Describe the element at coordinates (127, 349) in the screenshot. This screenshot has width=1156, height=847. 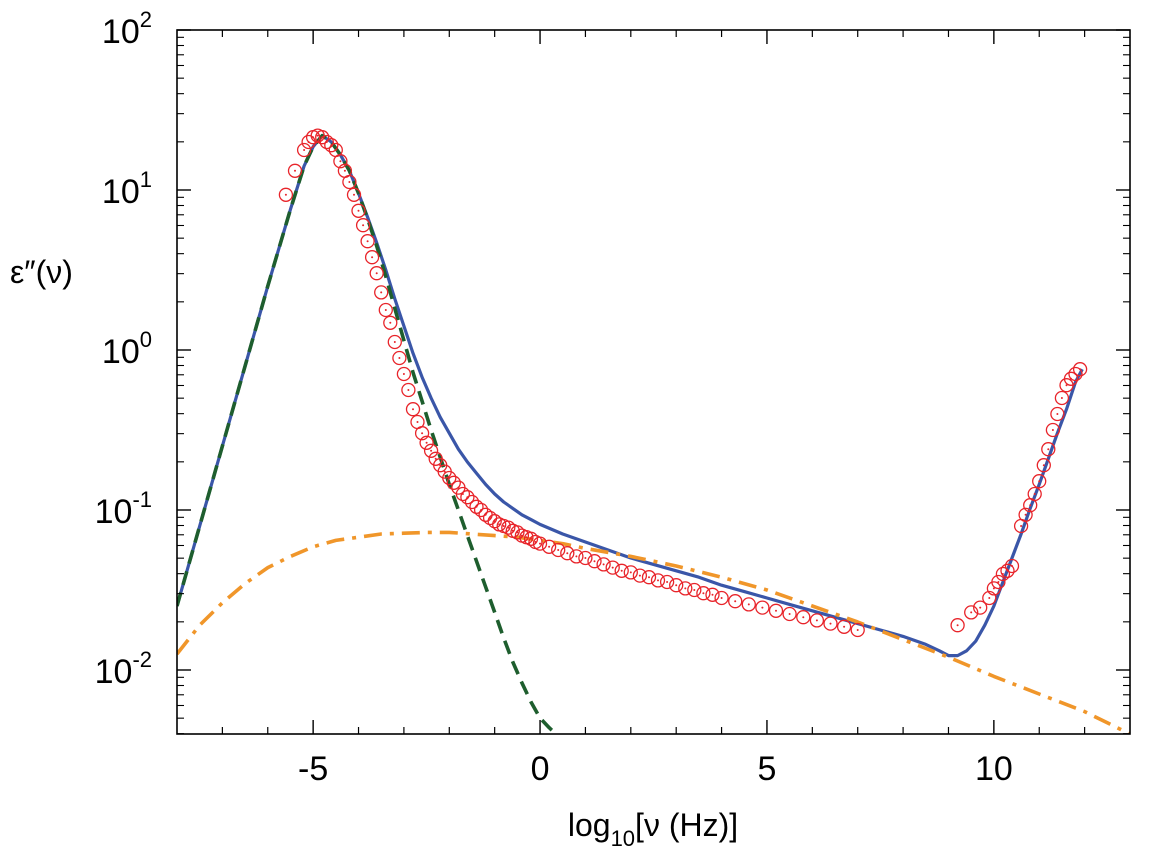
I see `y-tick-label: 10⁰` at that location.